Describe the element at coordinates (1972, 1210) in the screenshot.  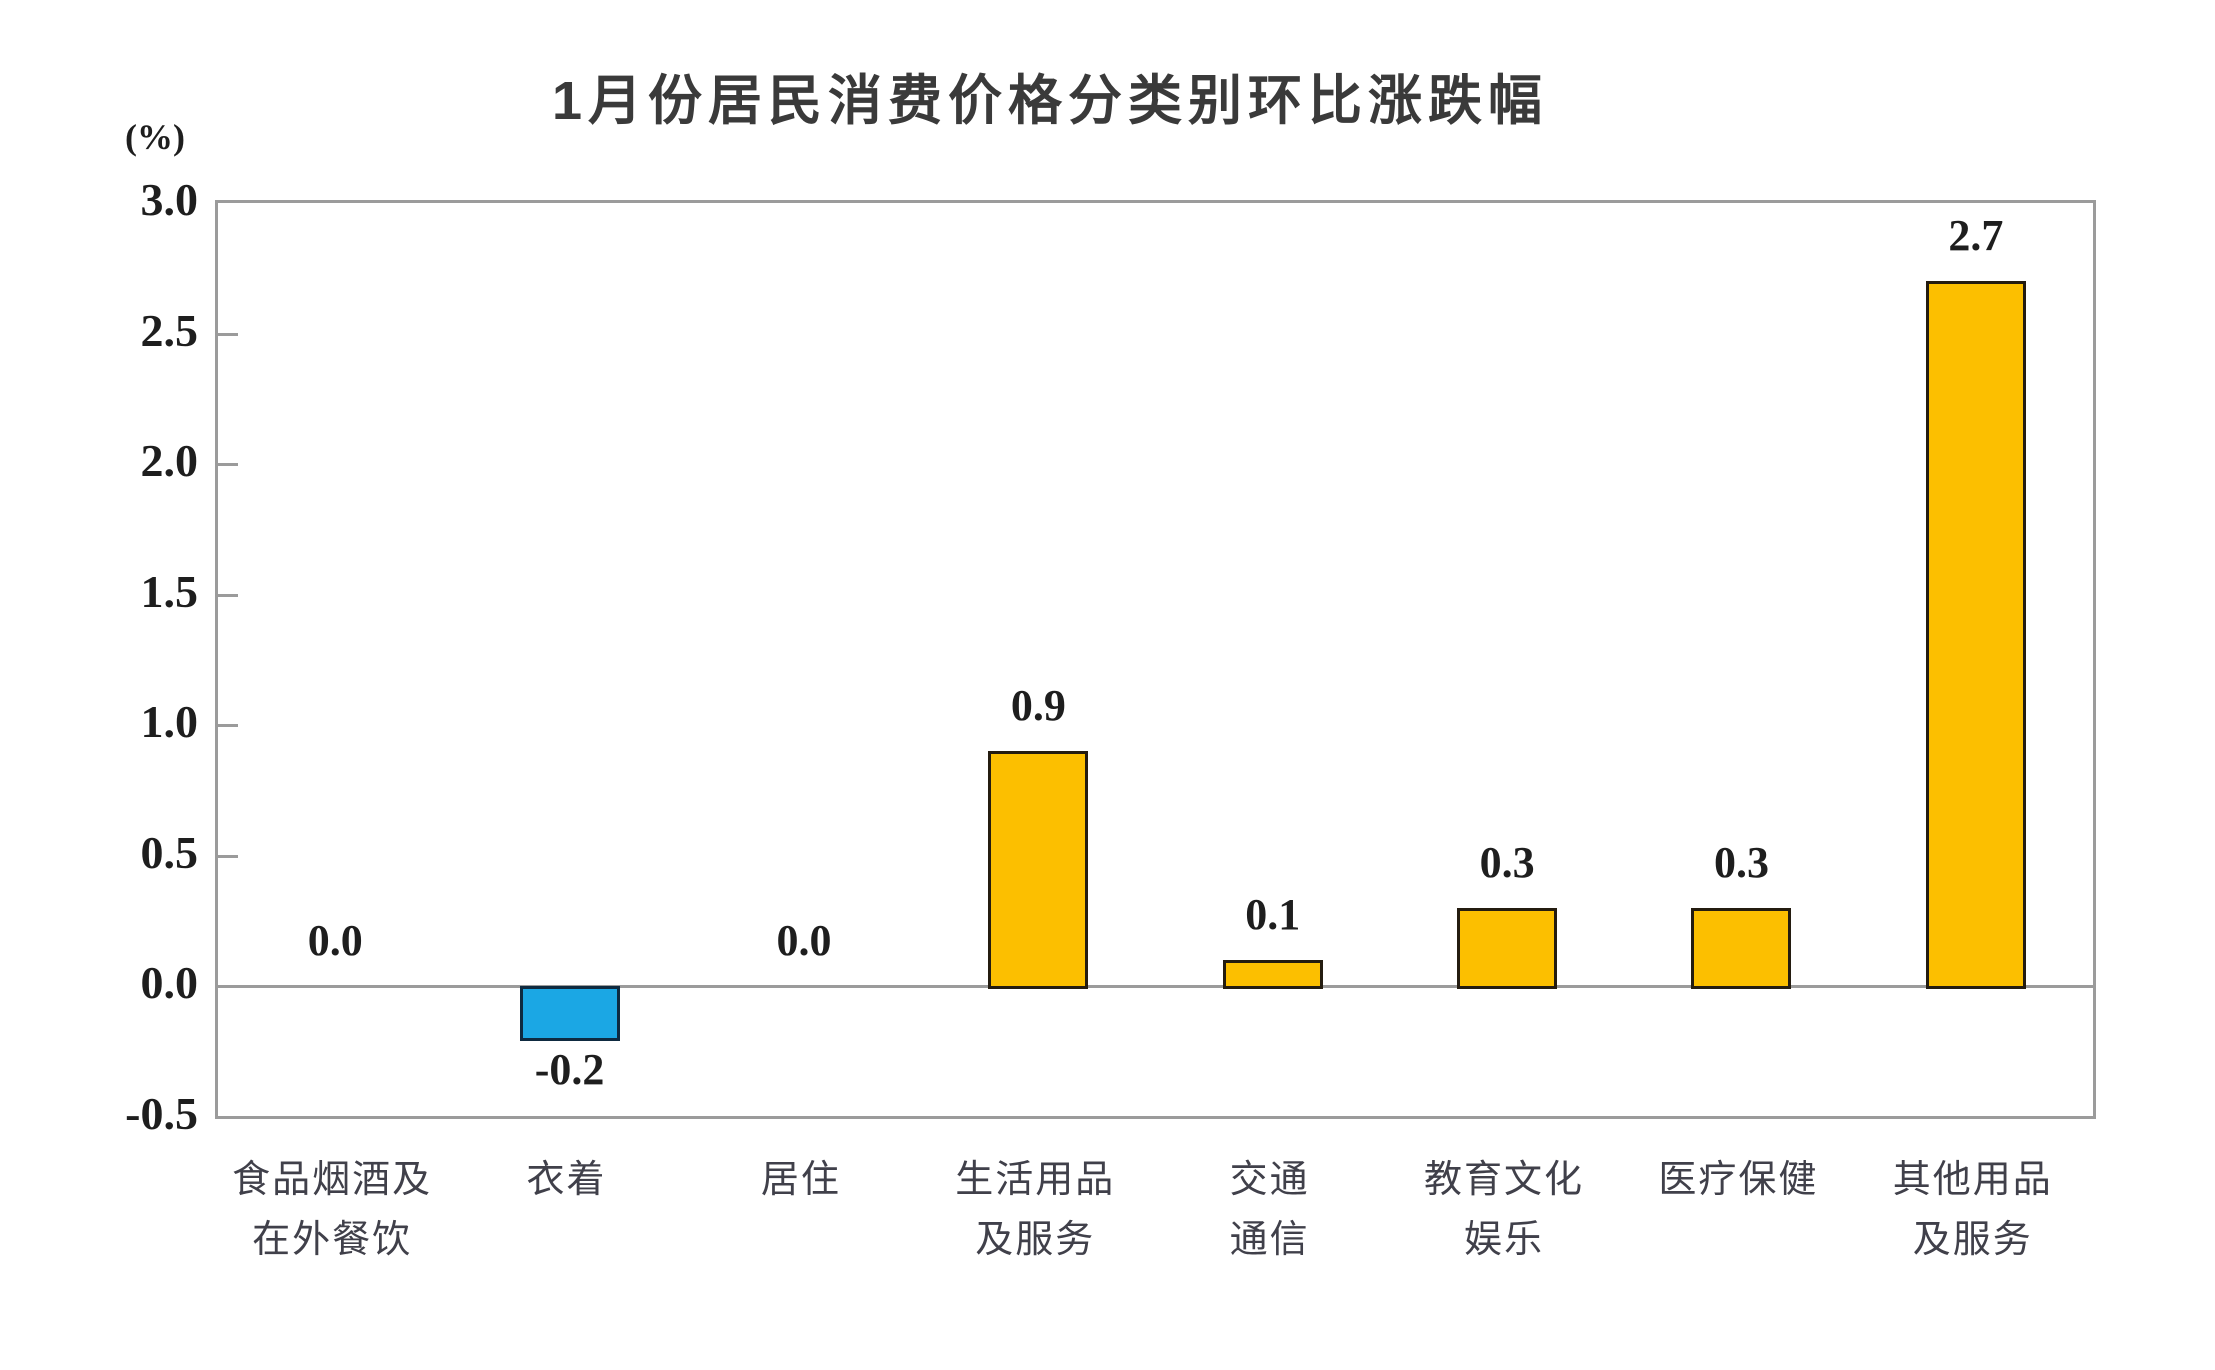
I see `x-axis-category-label: 其他用品 及服务` at that location.